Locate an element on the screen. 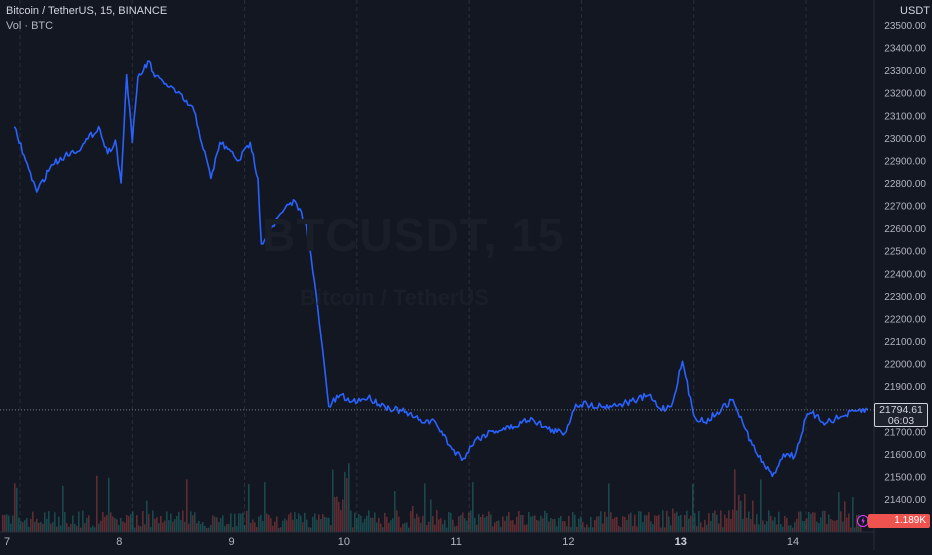 The image size is (932, 555). x-tick-label: 11 is located at coordinates (455, 542).